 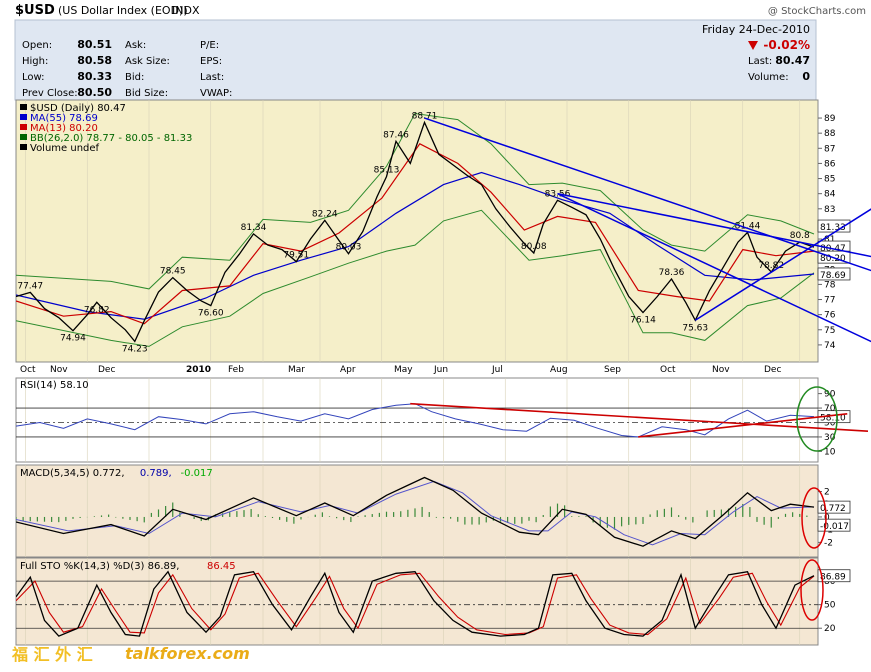 I want to click on price-annotation: 87.46, so click(x=396, y=135).